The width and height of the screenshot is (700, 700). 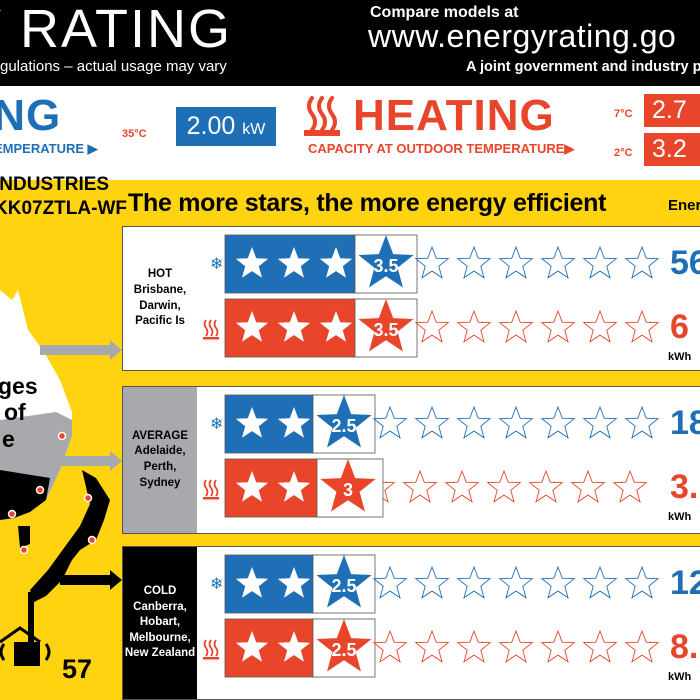 I want to click on heating-temp-2: 2°C, so click(x=623, y=153).